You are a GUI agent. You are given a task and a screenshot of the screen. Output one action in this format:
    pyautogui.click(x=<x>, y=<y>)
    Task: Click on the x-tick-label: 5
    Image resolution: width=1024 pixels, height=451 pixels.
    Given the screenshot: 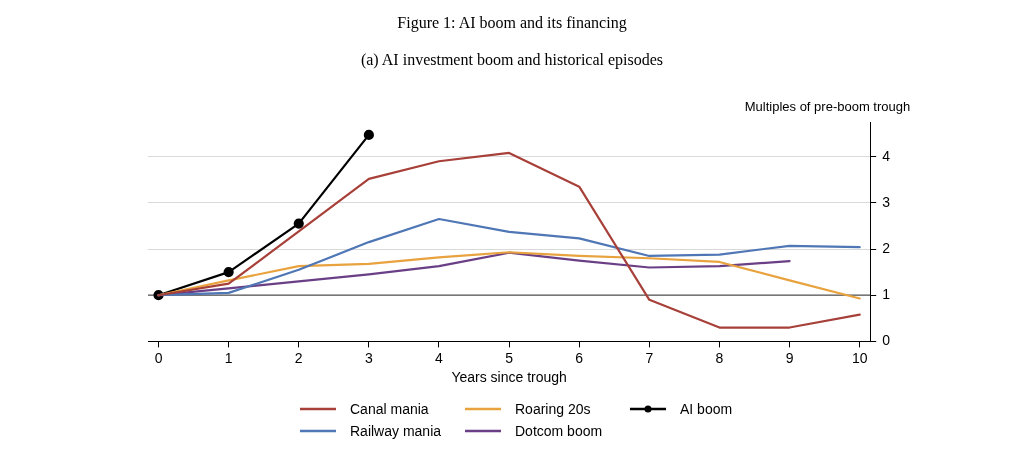 What is the action you would take?
    pyautogui.click(x=509, y=357)
    